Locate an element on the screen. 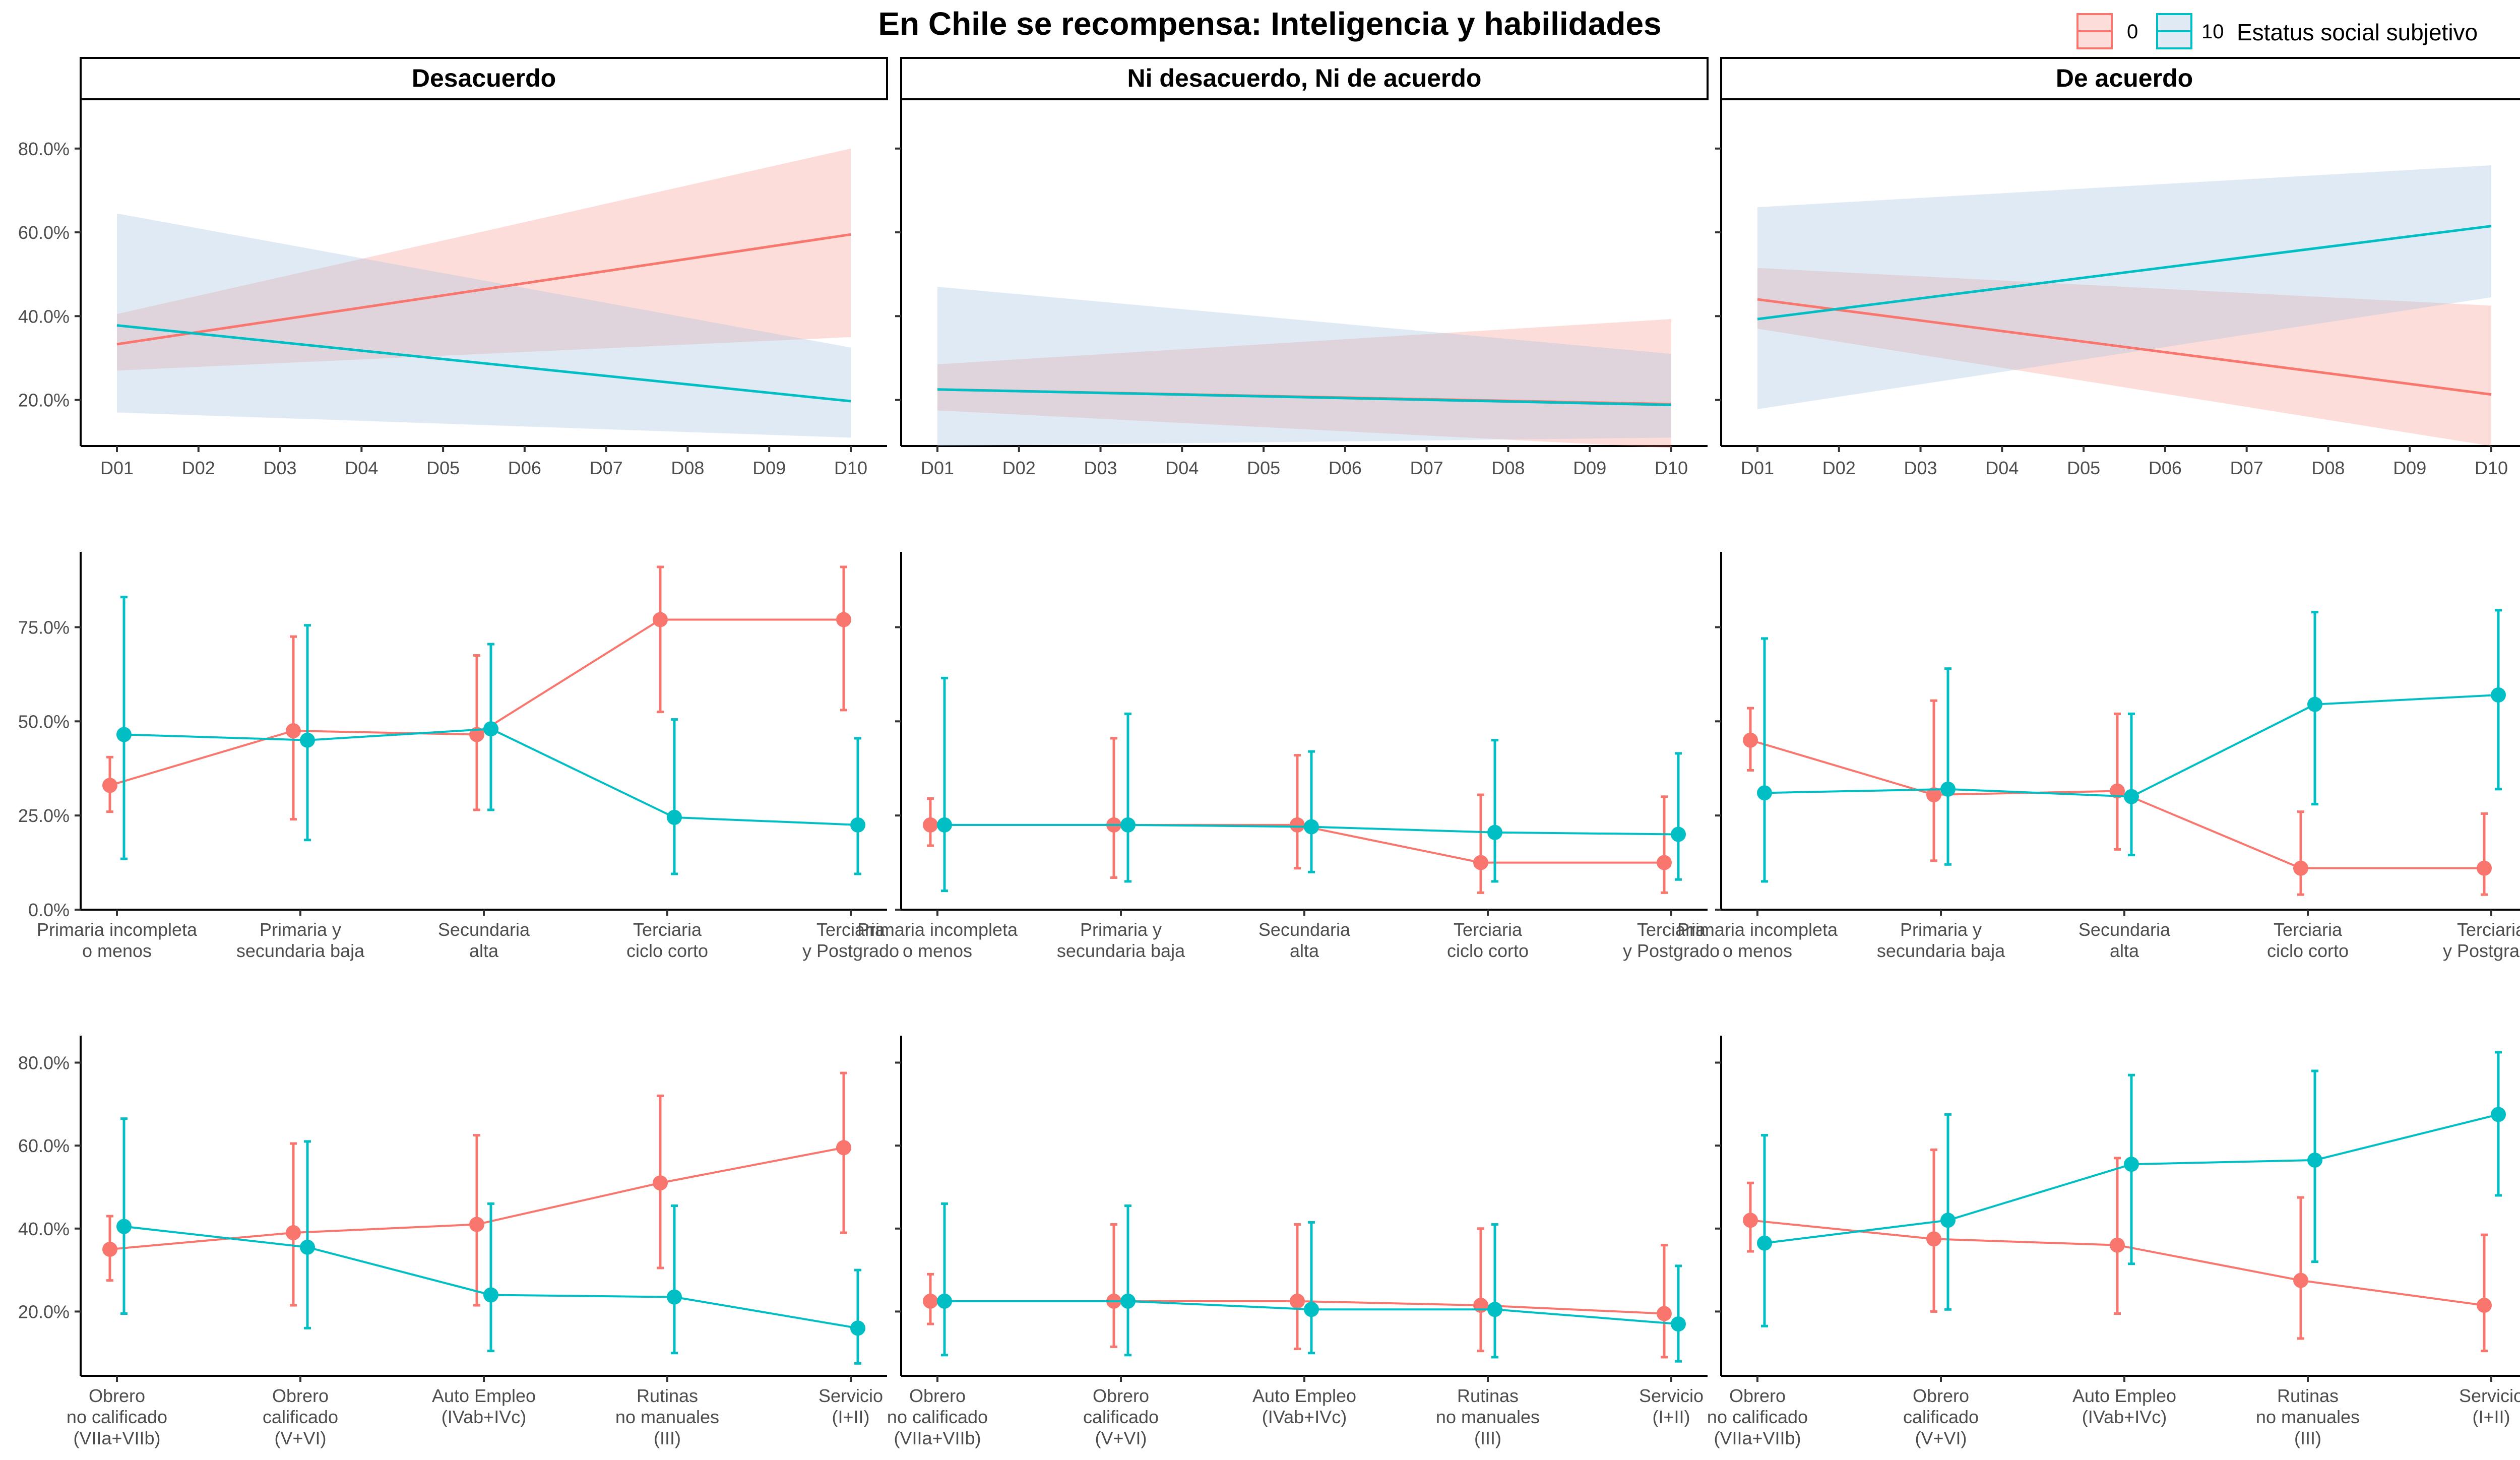 This screenshot has width=2520, height=1460. panel-r1-c3: D01 D02 D03 D04 D05 D06 D07 D08 D09 D10 is located at coordinates (2117, 288).